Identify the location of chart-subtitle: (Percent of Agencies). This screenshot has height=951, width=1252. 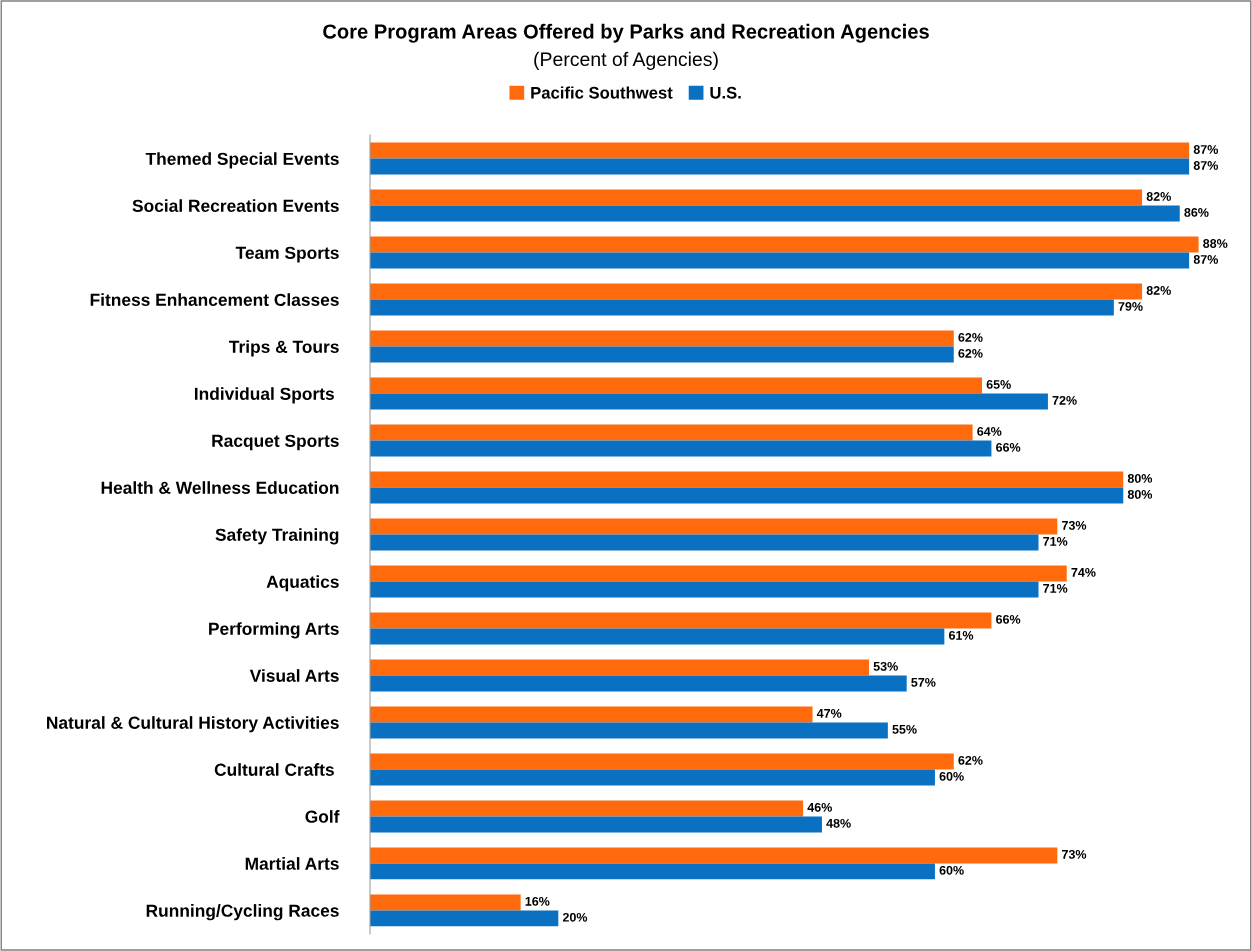
(626, 60).